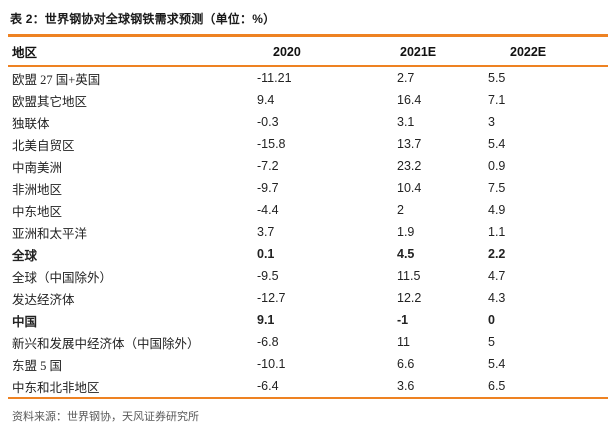  I want to click on table-row: 北美自贸区 -15.8 13.7 5.4, so click(308, 144).